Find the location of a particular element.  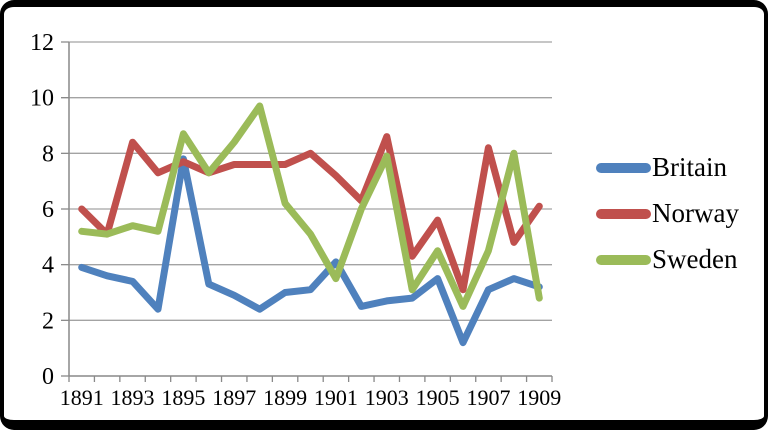

y-axis-label-4: 4 is located at coordinates (48, 266).